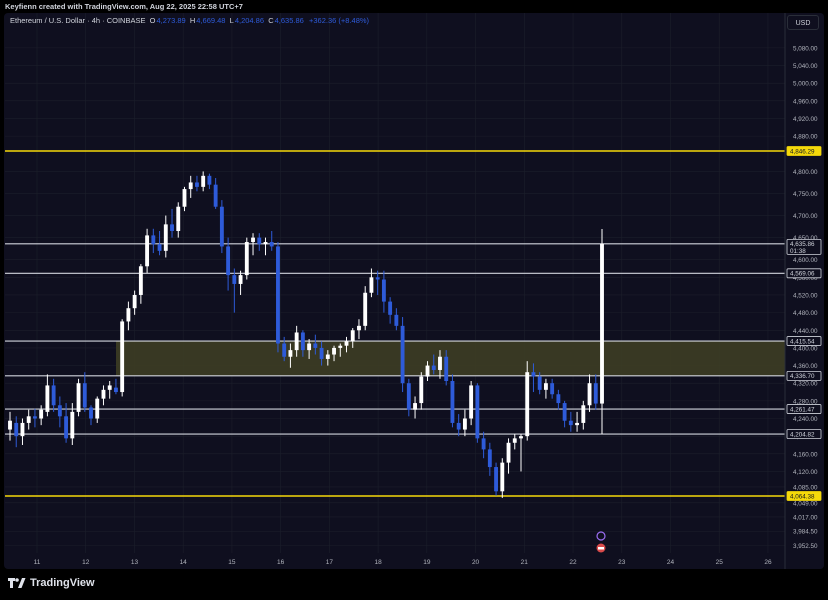 The width and height of the screenshot is (828, 600). What do you see at coordinates (803, 22) in the screenshot?
I see `currency-button: USD` at bounding box center [803, 22].